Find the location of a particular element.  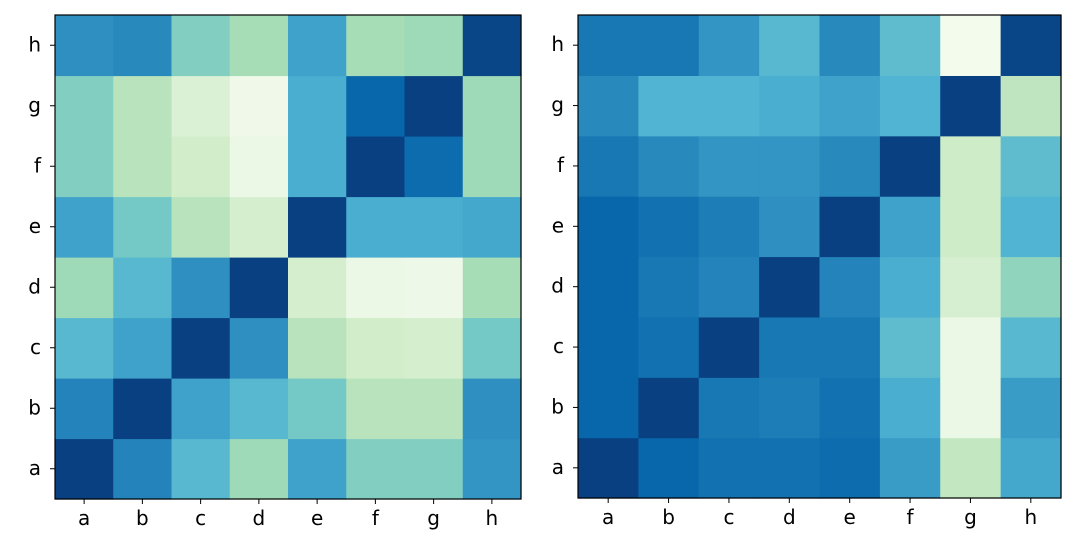

x-tick-label: h is located at coordinates (492, 518).